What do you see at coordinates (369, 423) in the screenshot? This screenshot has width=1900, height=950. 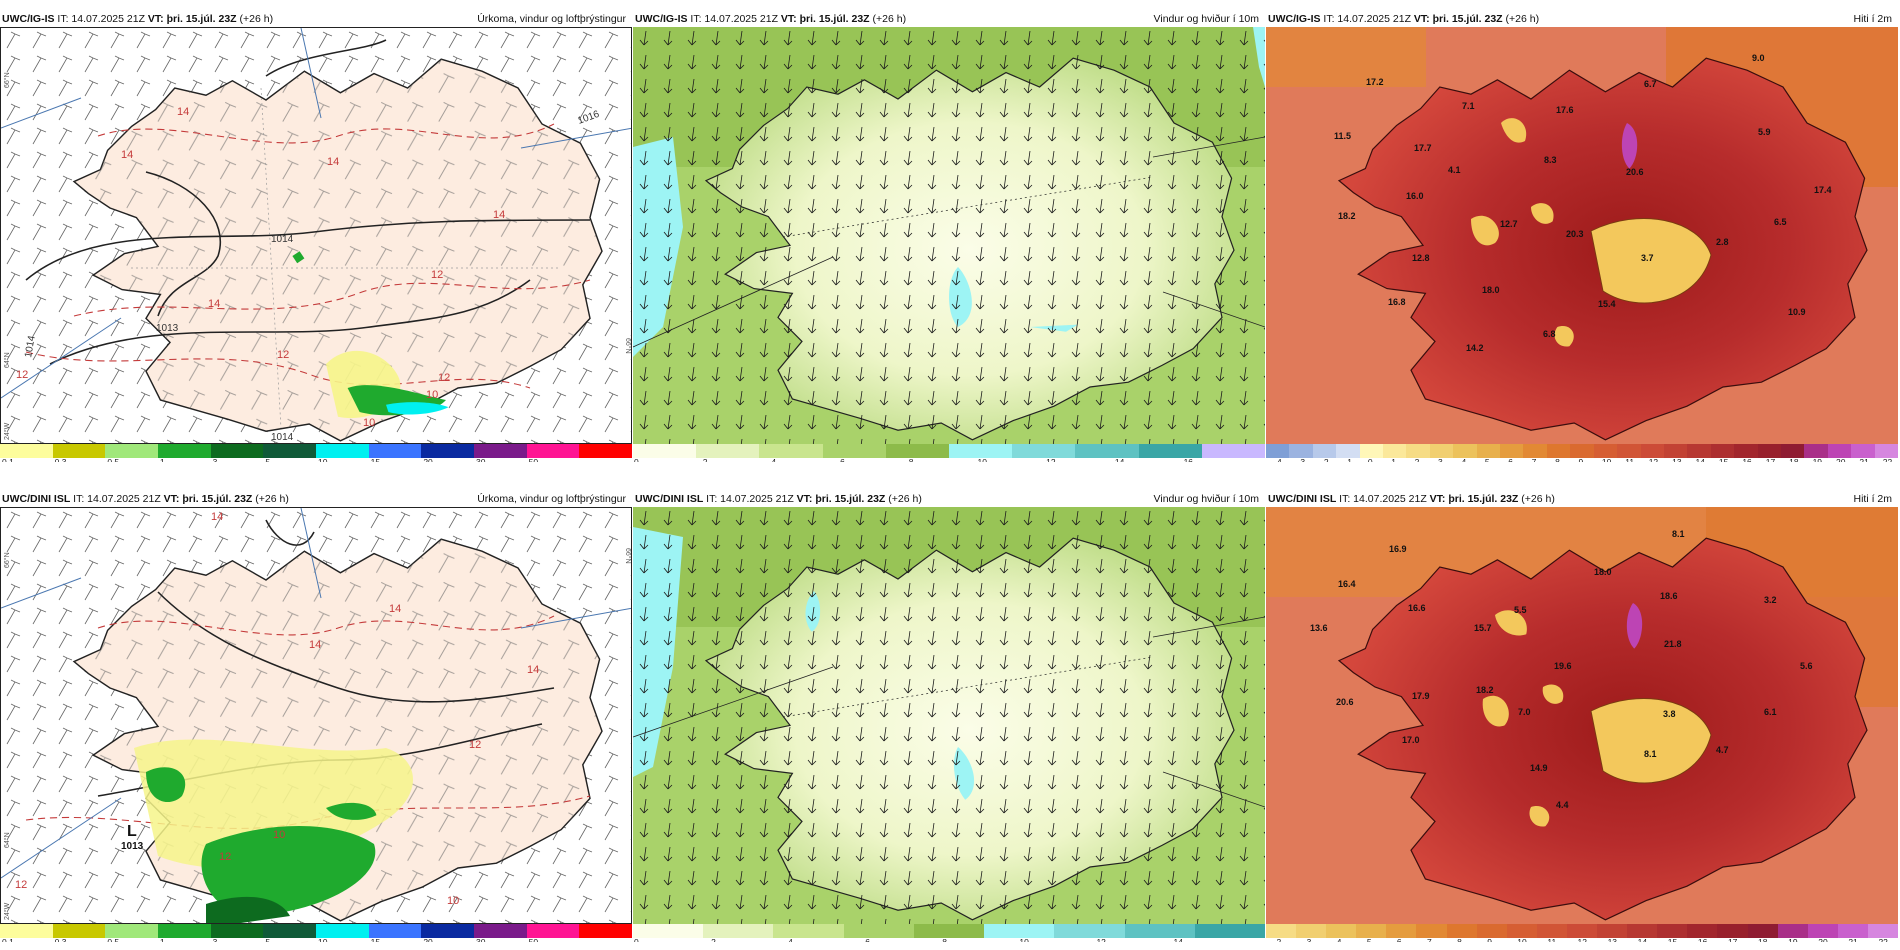 I see `temp-contour-label: 10` at bounding box center [369, 423].